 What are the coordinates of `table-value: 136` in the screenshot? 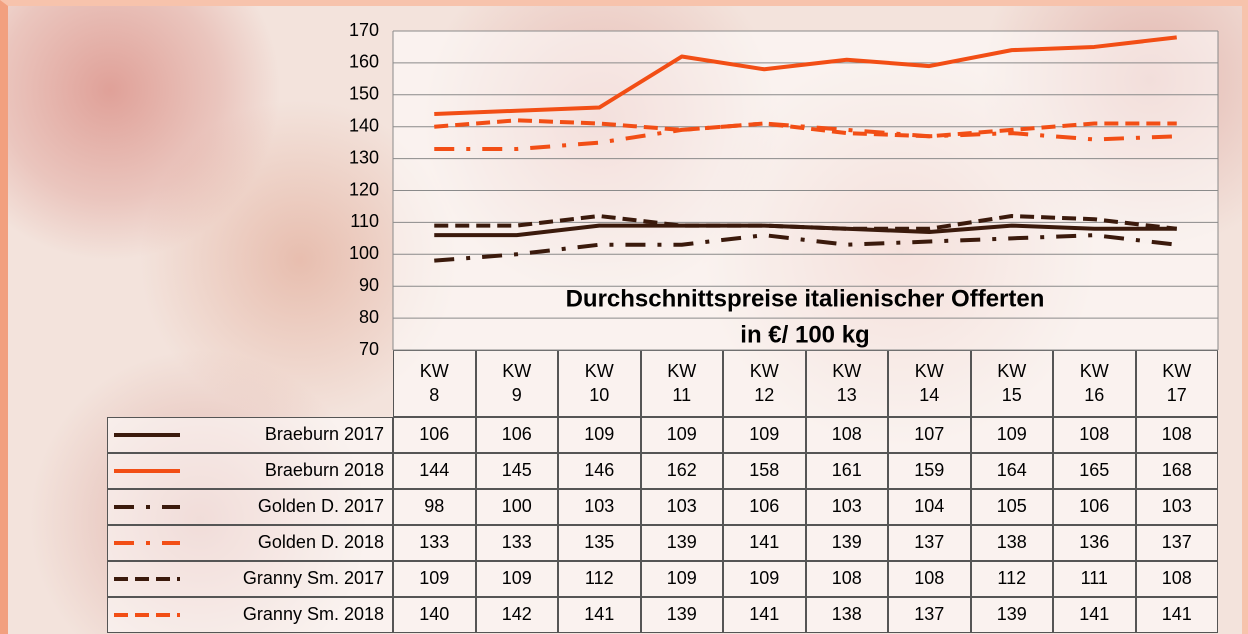 It's located at (1094, 543).